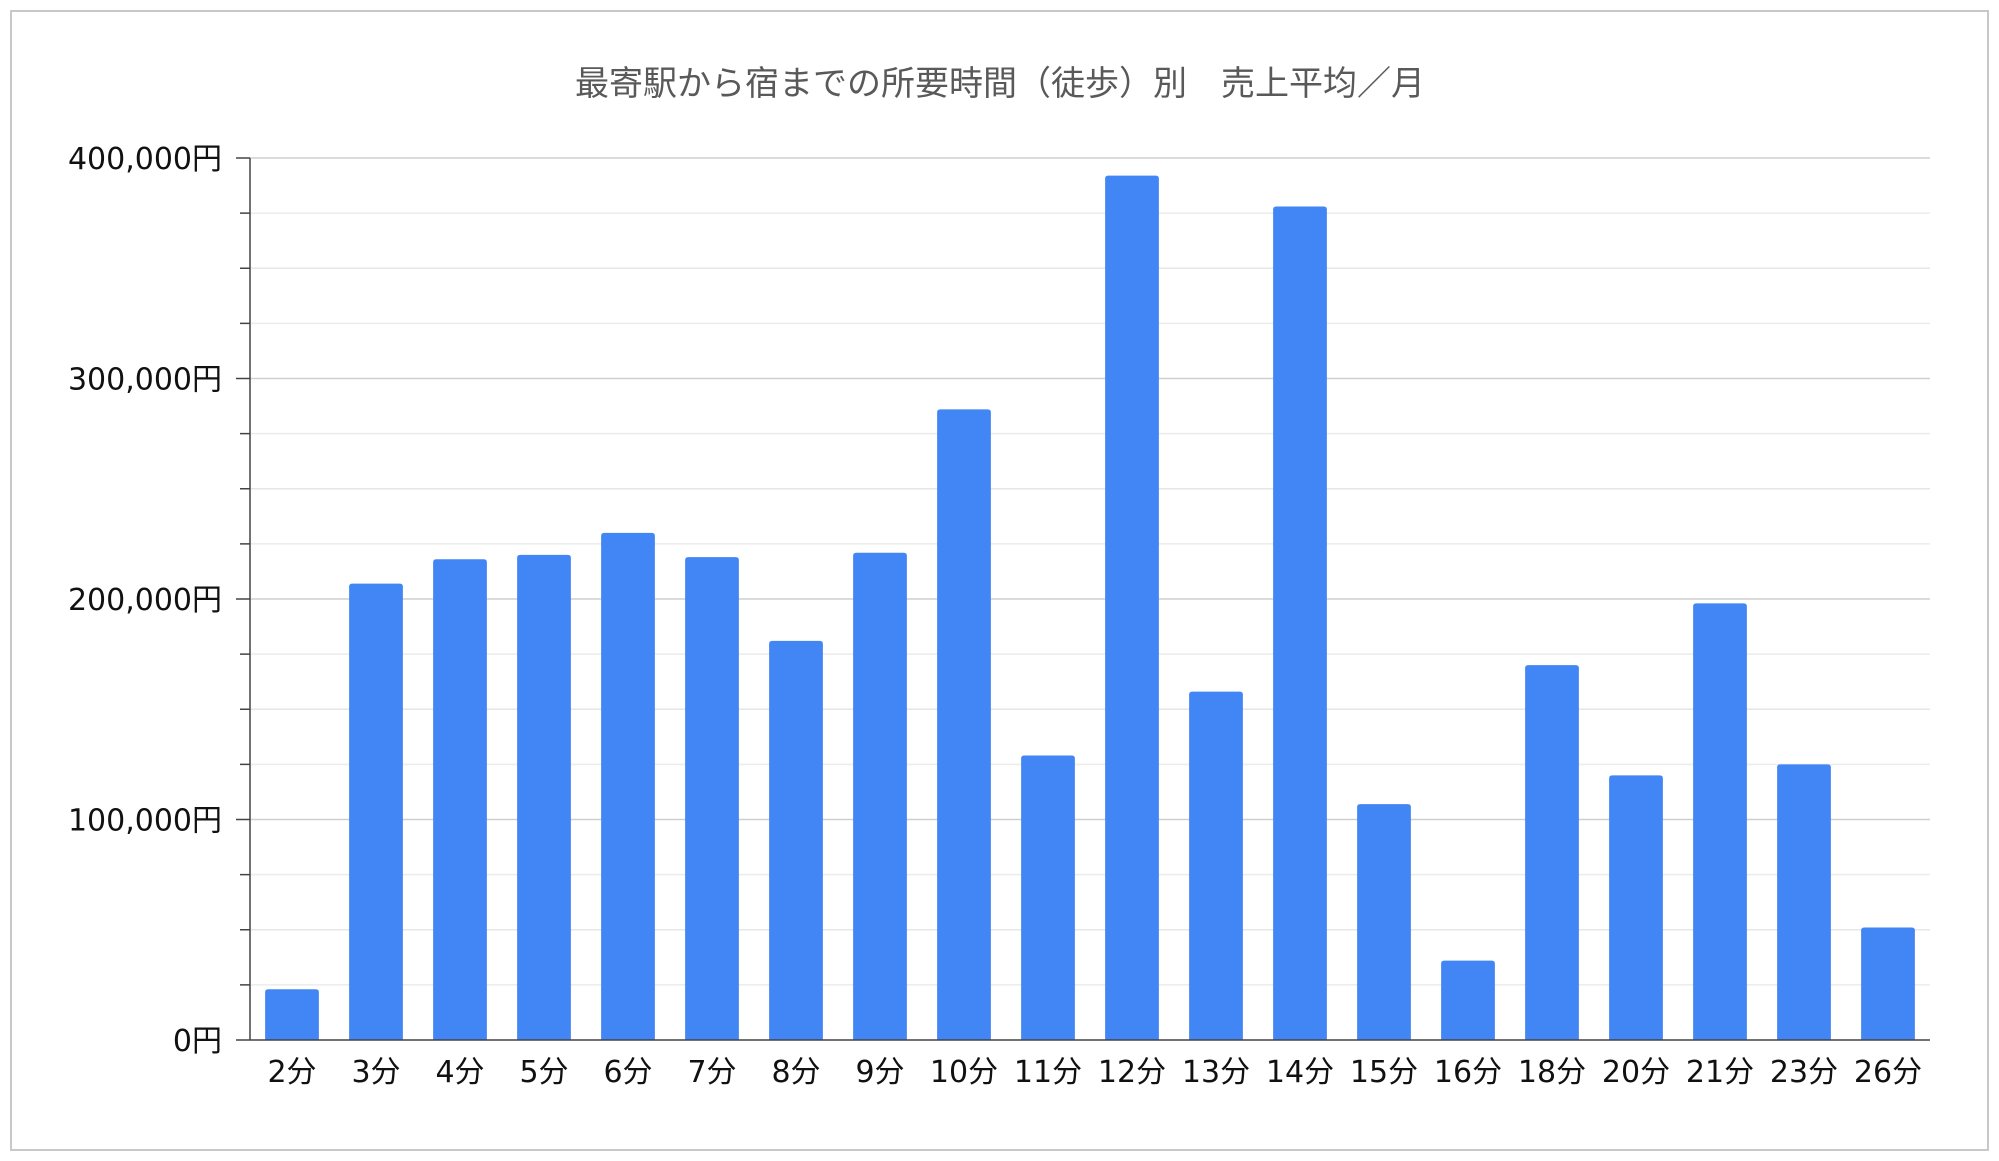  I want to click on y-axis: 0円 100,000円 200,000円 300,000円 400,000円, so click(159, 600).